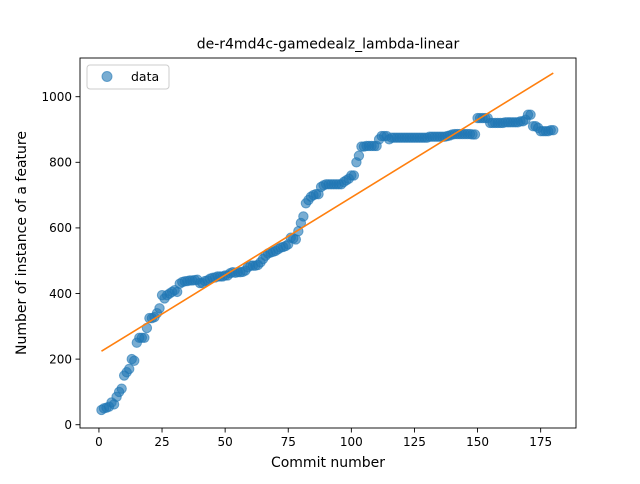  What do you see at coordinates (288, 442) in the screenshot?
I see `x-tick-label: 75` at bounding box center [288, 442].